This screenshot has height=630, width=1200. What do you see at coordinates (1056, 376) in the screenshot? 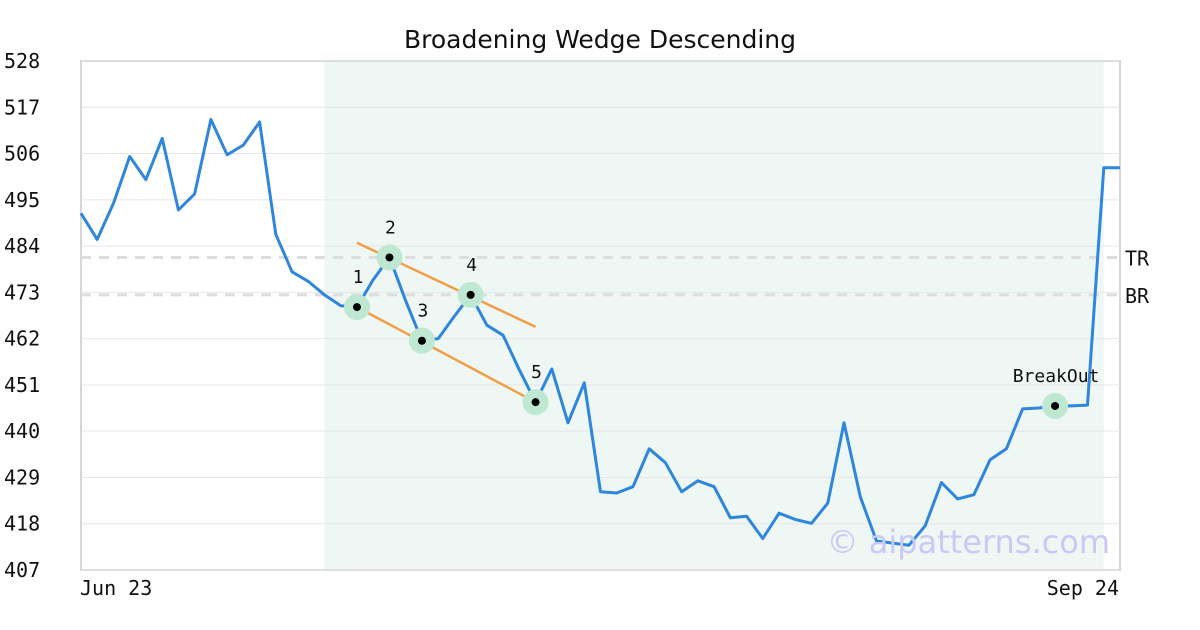
I see `marker-label-breakout: BreakOut` at bounding box center [1056, 376].